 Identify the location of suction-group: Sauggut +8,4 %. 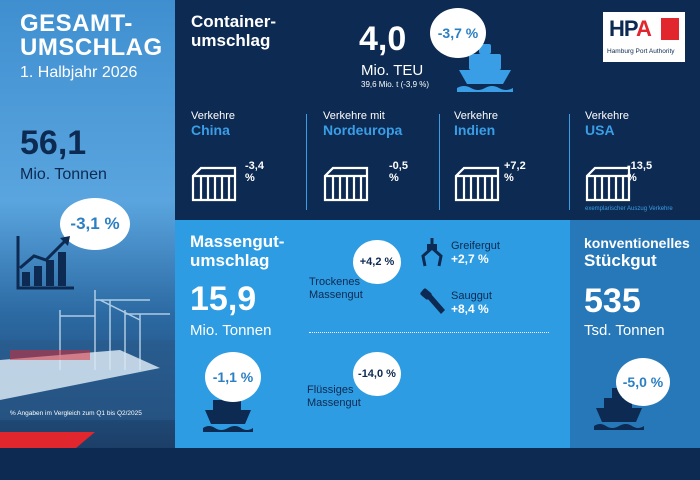
(471, 303).